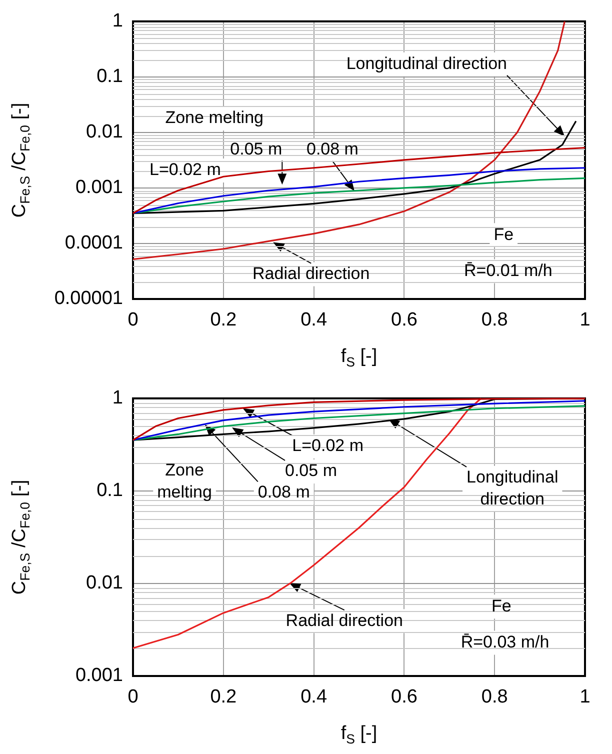  Describe the element at coordinates (508, 270) in the screenshot. I see `annotation: R̄=0.01 m/h` at that location.